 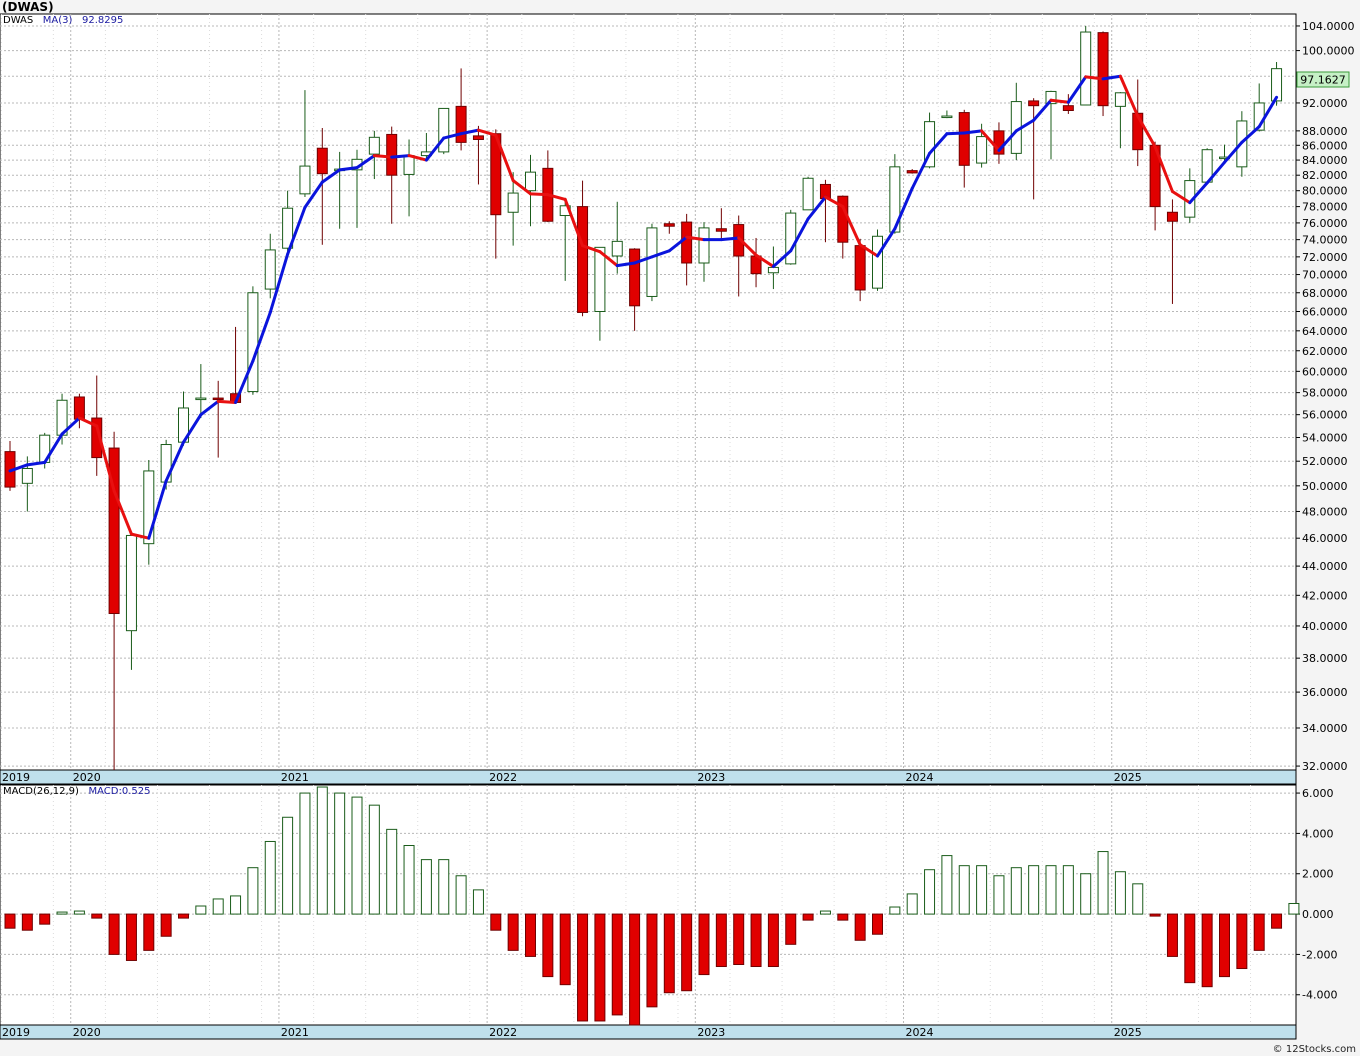 What do you see at coordinates (76, 791) in the screenshot?
I see `macd-legend: MACD(26,12,9) MACD:0.525` at bounding box center [76, 791].